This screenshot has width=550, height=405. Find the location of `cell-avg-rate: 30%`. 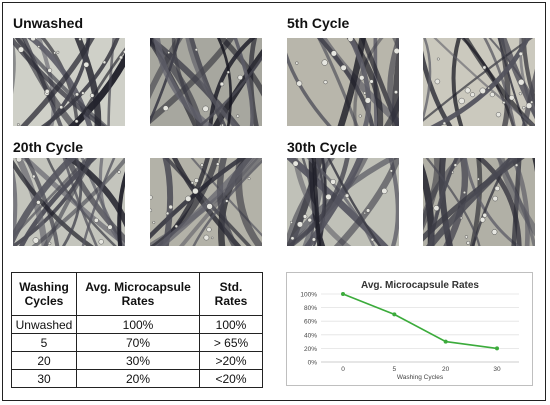

cell-avg-rate: 30% is located at coordinates (138, 360).